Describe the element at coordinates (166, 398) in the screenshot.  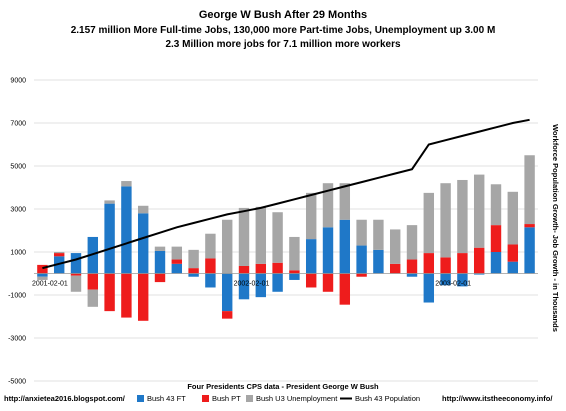
I see `legend-label-ft: Bush 43 FT` at that location.